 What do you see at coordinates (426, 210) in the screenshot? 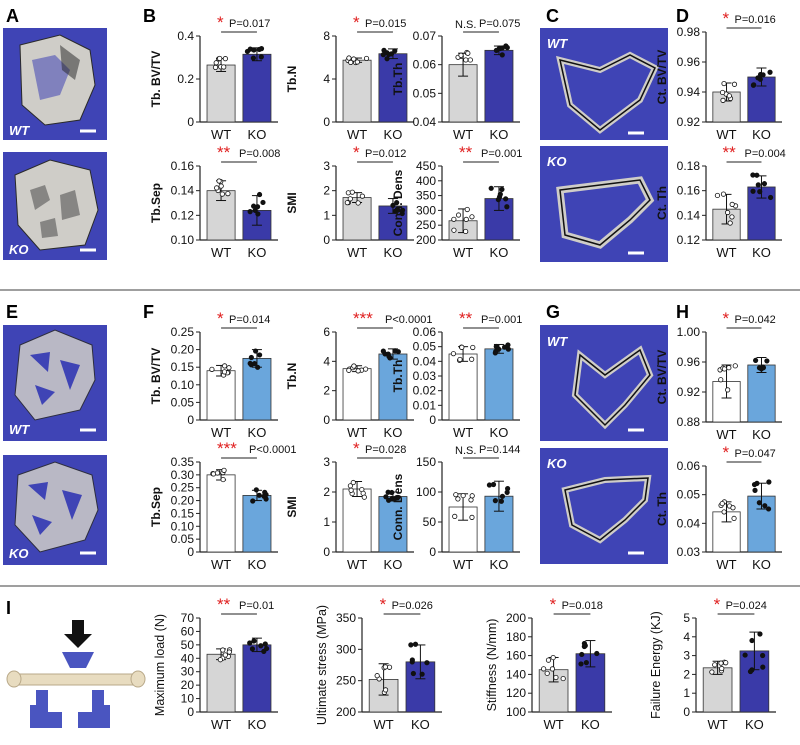
I see `y-tick-label: 300` at bounding box center [426, 210].